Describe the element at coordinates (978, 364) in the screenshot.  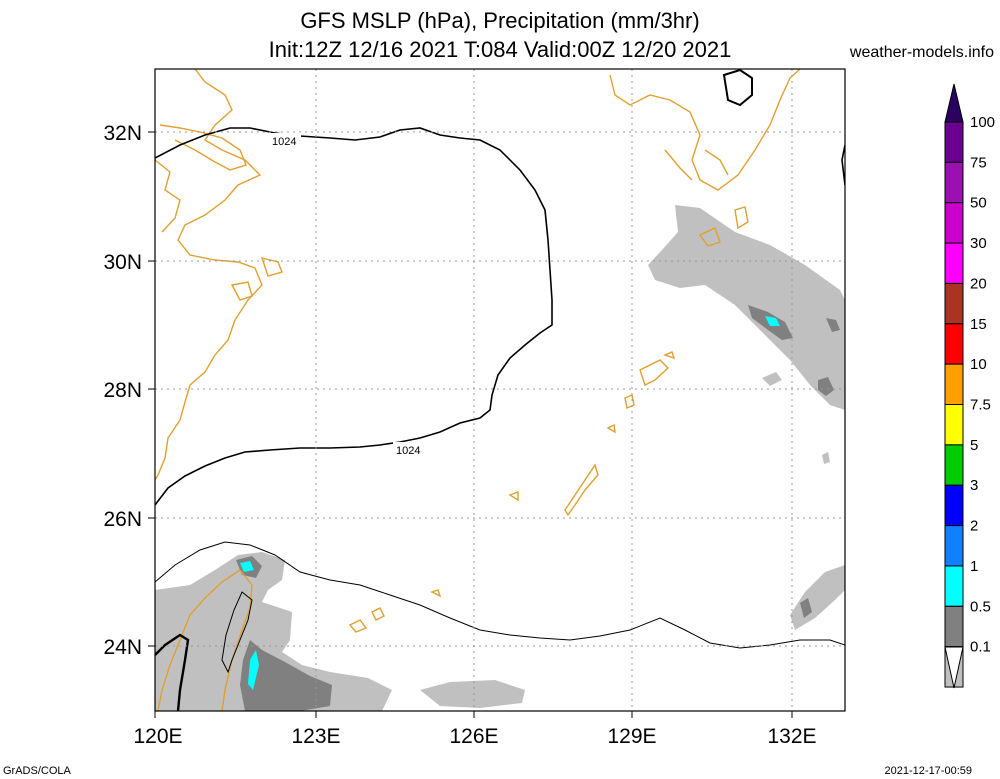
I see `legend-label-10: 10` at that location.